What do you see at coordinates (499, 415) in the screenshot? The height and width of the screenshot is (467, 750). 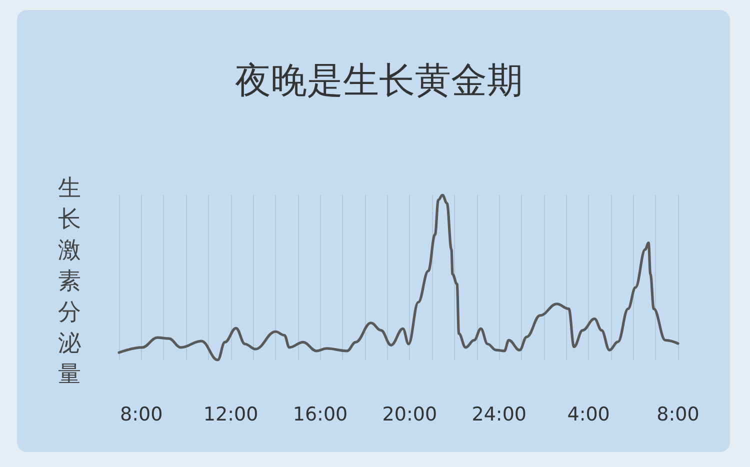 I see `x-tick-label: 24:00` at bounding box center [499, 415].